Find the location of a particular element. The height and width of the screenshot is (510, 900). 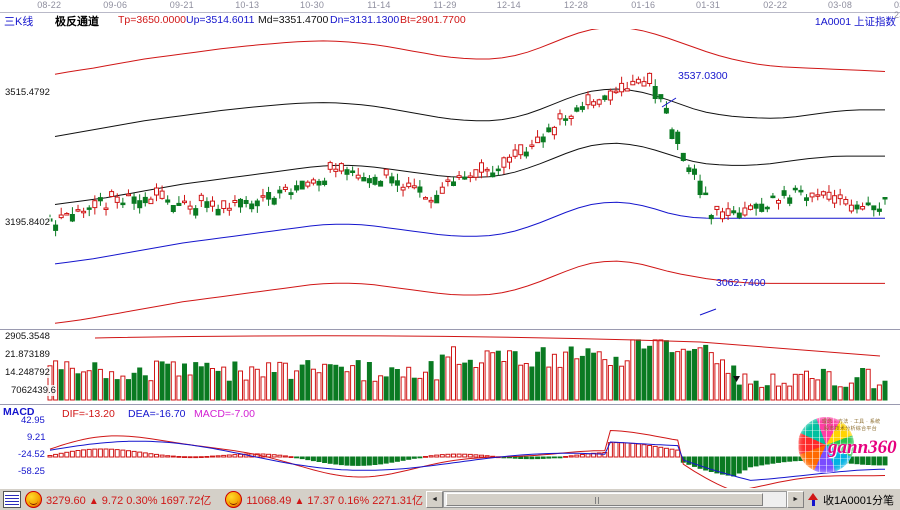

gann360-logo: 理念 · 方法 · 工具 · 系统 股市技术分析综合平台 gann360 is located at coordinates (847, 446).